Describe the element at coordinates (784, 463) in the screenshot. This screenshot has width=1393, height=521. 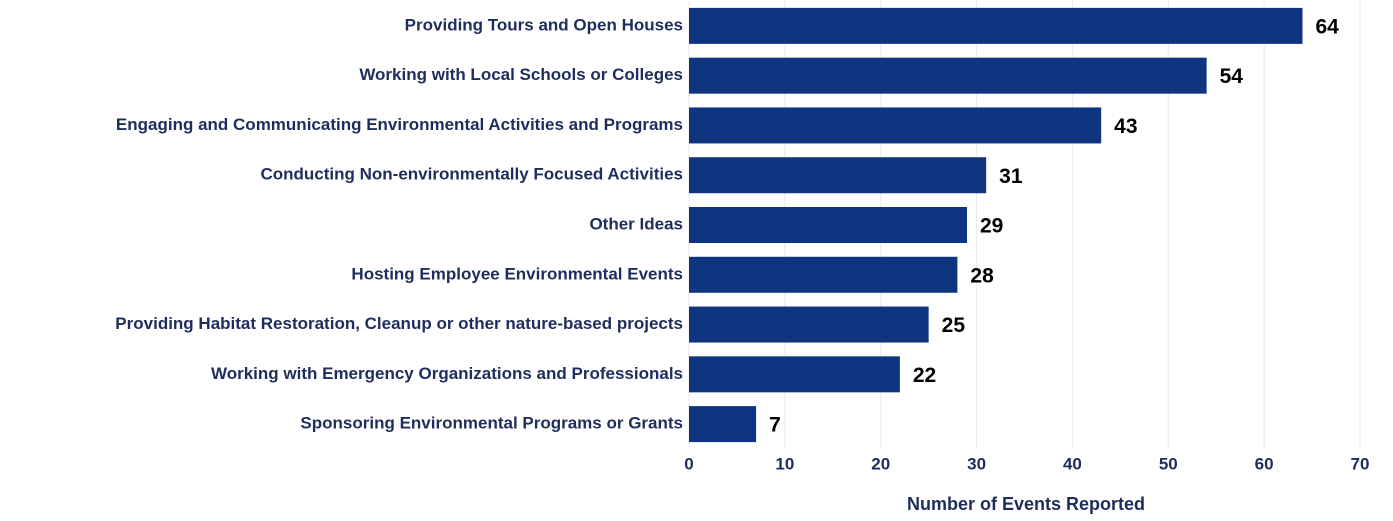
I see `x-tick-label: 10` at that location.